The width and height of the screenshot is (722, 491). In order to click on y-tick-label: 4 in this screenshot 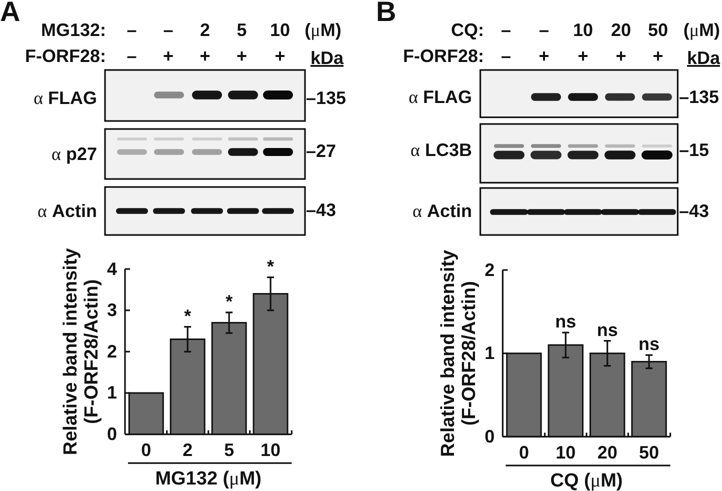, I will do `click(111, 268)`.